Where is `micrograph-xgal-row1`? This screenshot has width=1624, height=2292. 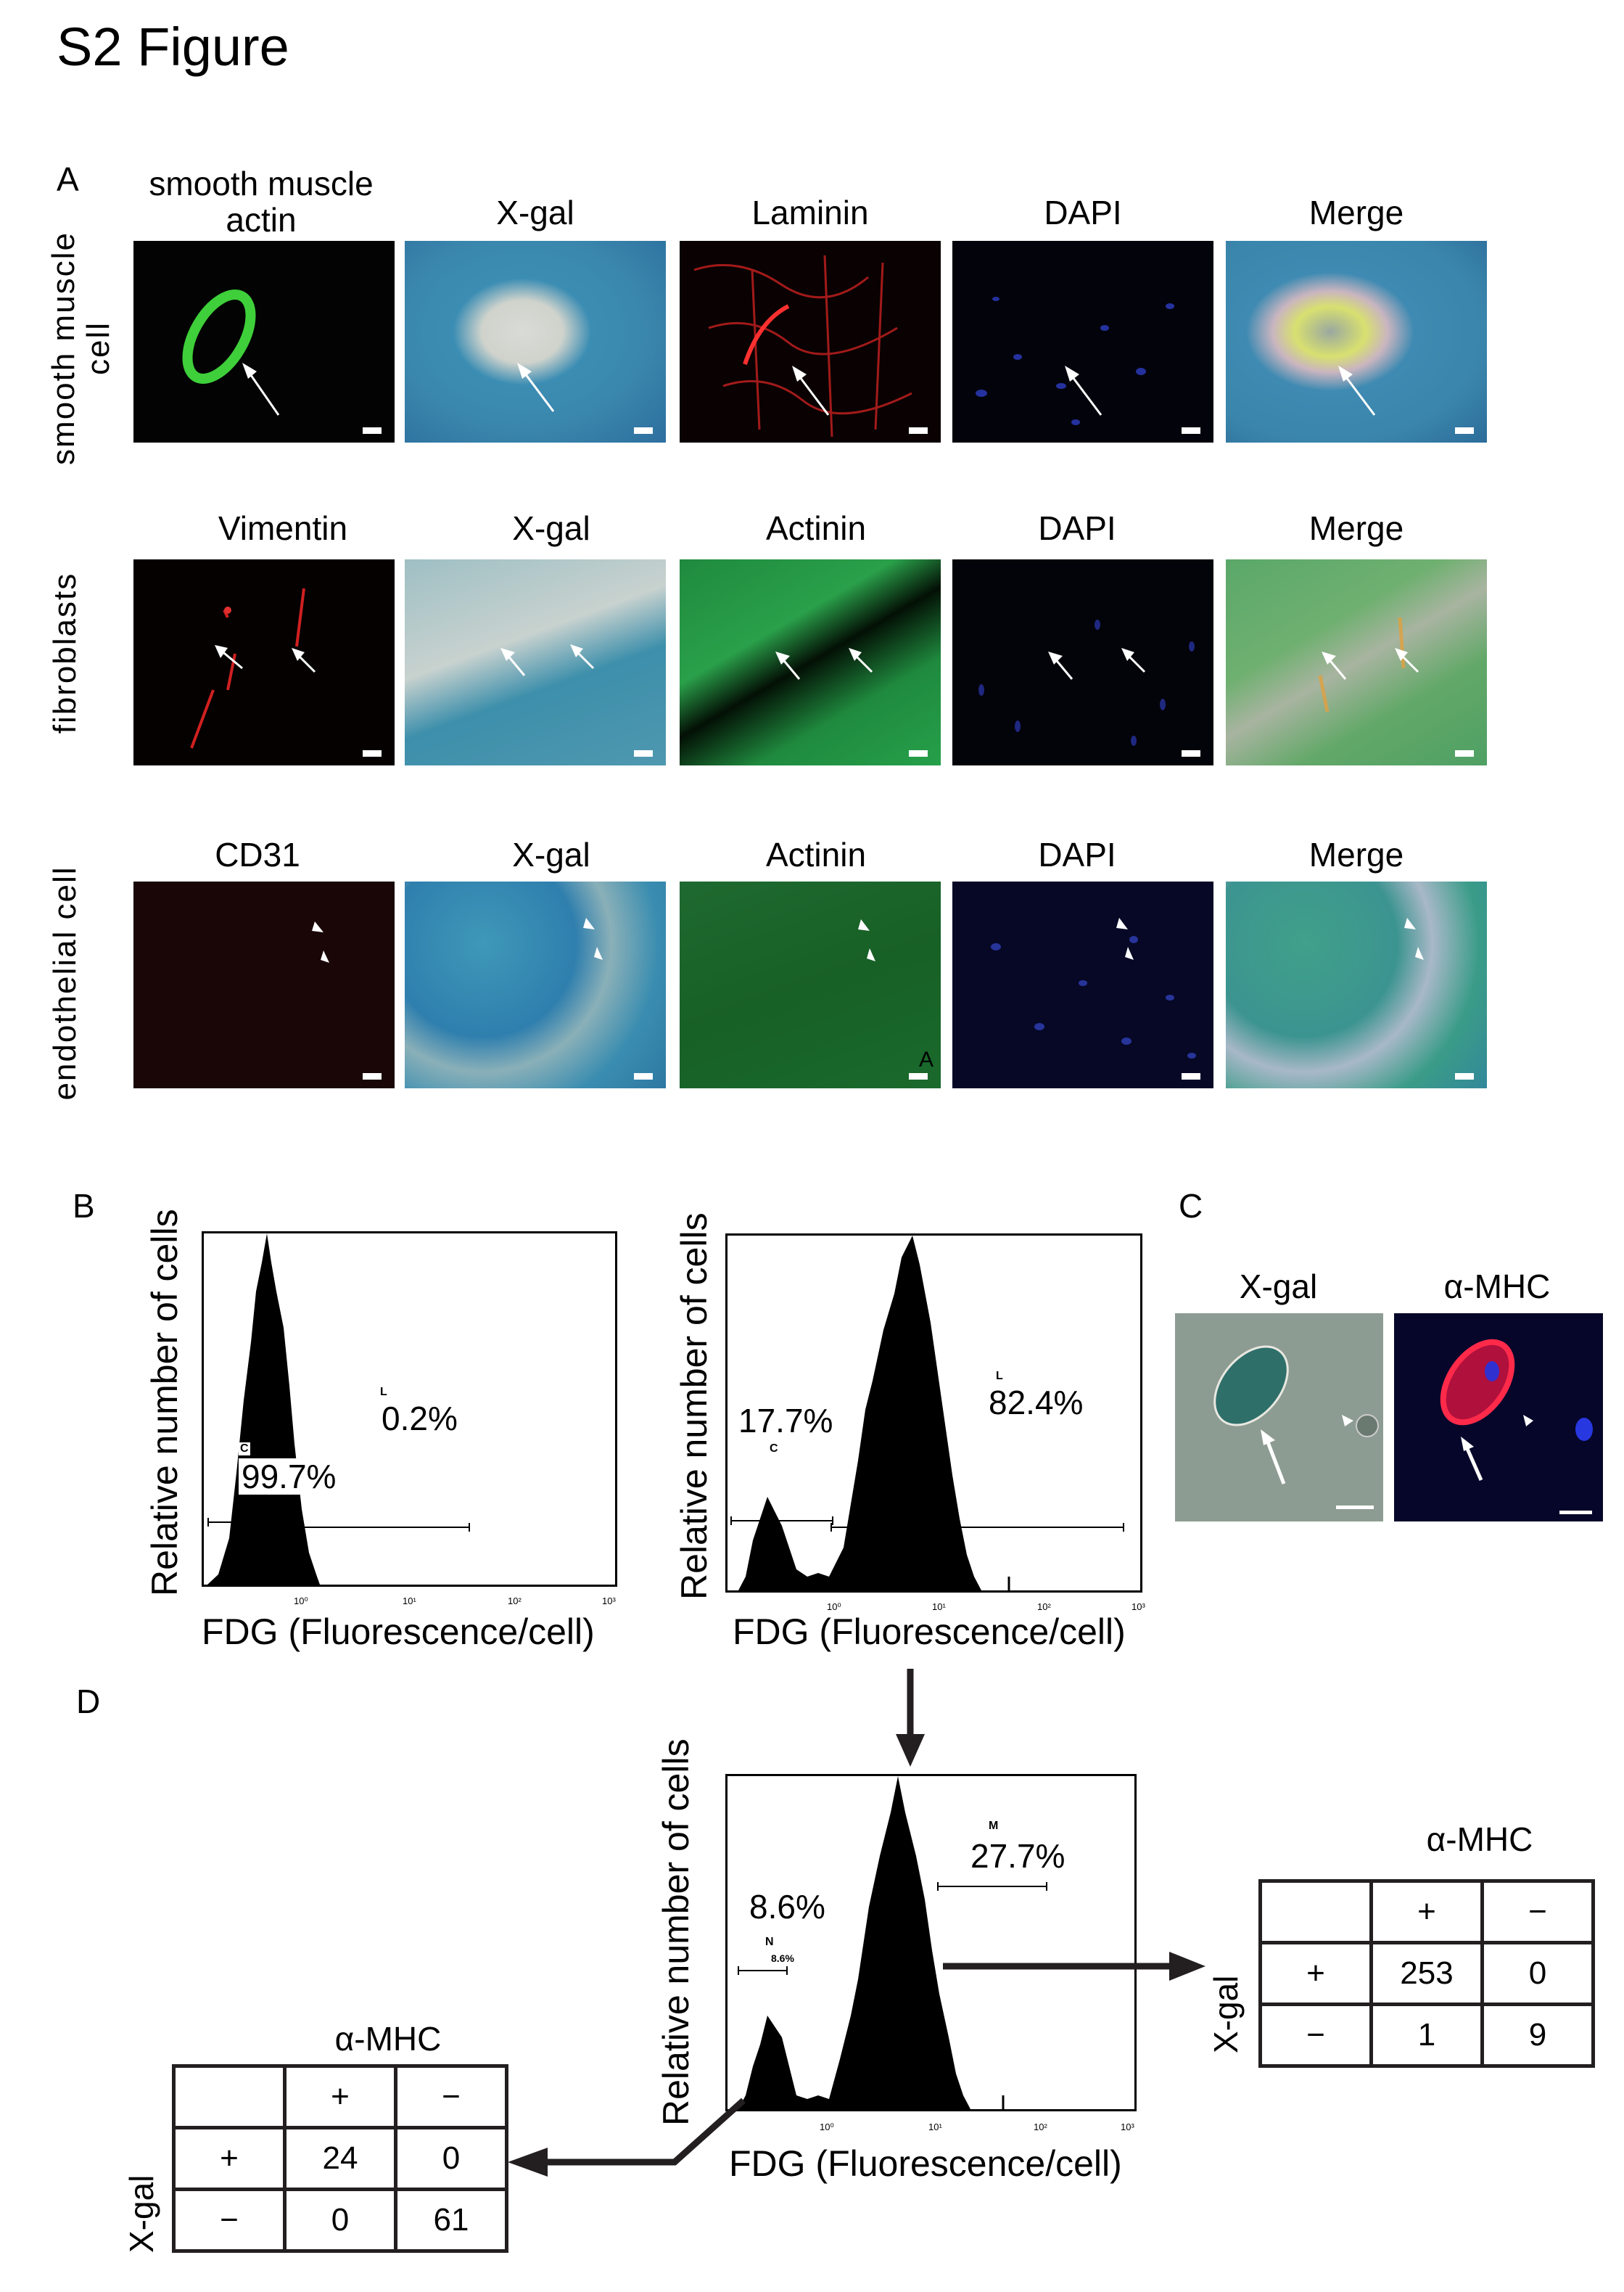 micrograph-xgal-row1 is located at coordinates (535, 342).